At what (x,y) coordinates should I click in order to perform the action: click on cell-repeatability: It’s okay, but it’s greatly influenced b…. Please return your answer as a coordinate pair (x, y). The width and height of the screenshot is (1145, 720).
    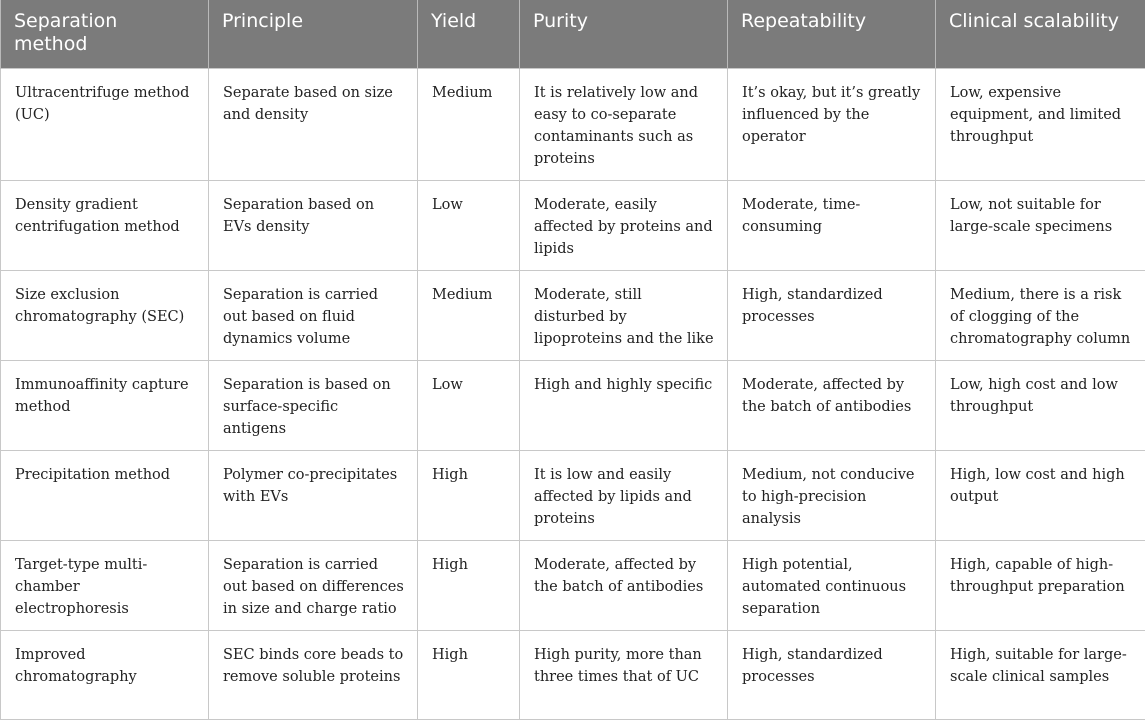
    Looking at the image, I should click on (832, 124).